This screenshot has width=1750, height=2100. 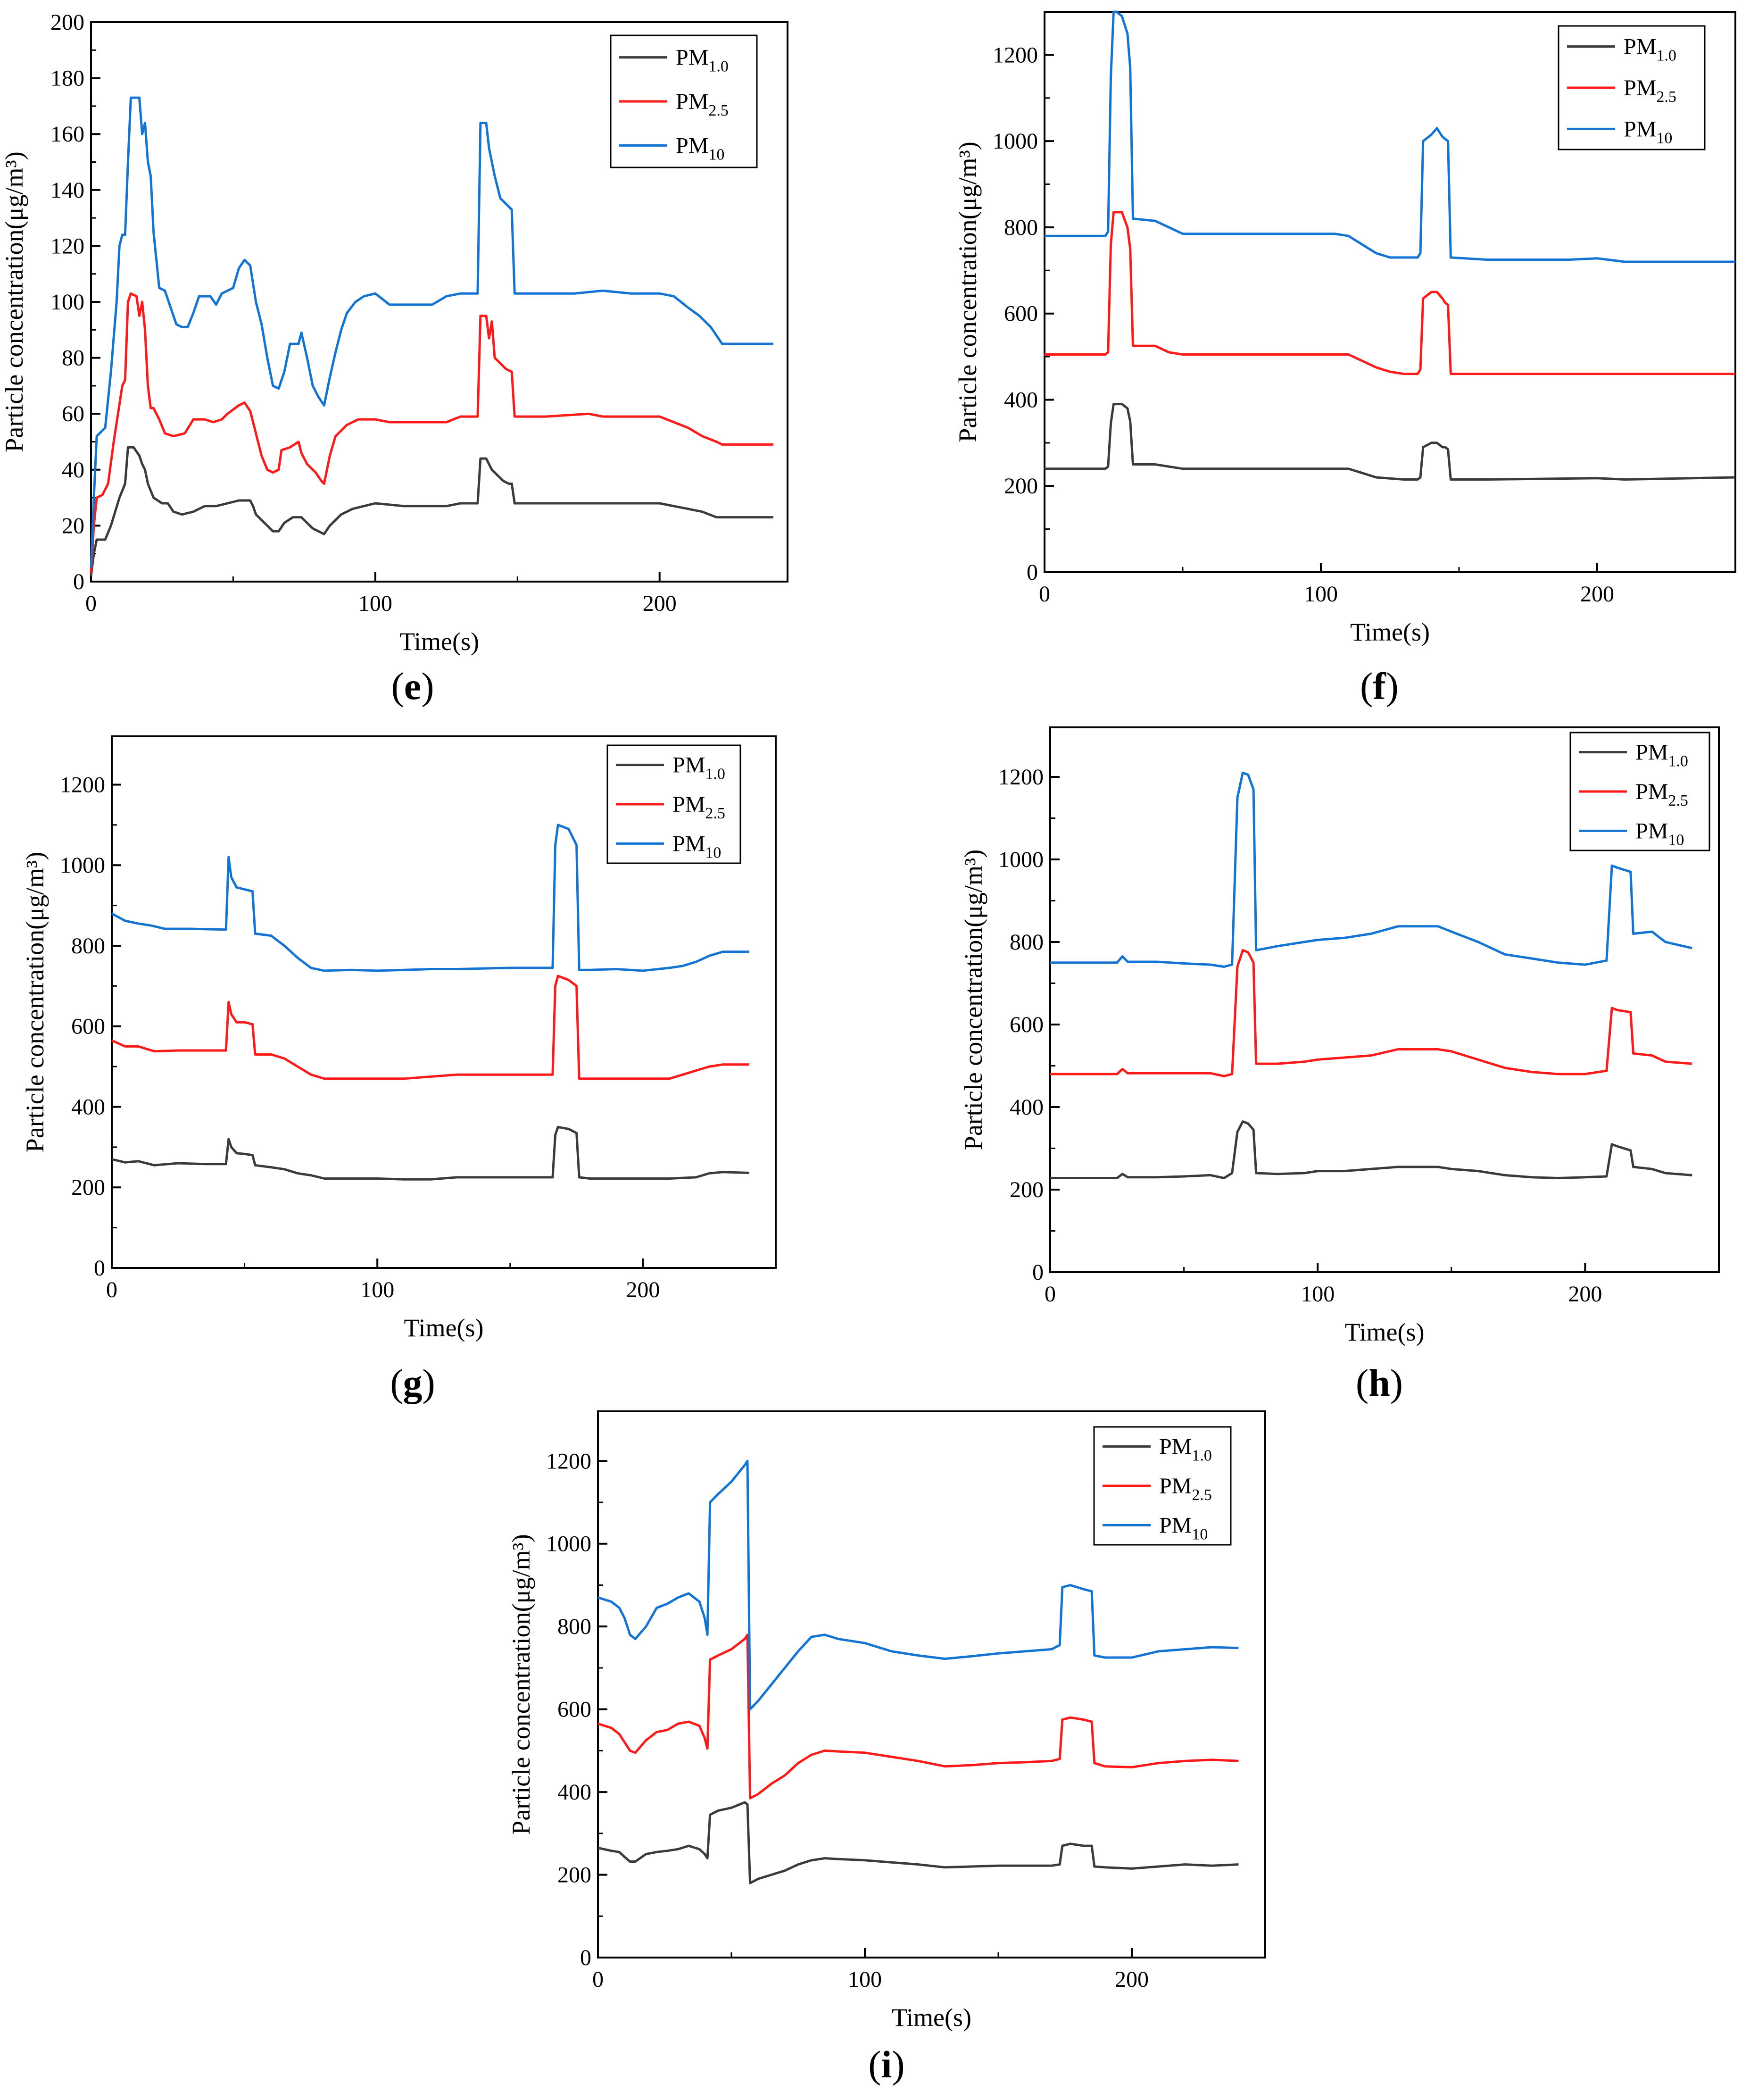 I want to click on panel-label-e: (e), so click(x=412, y=687).